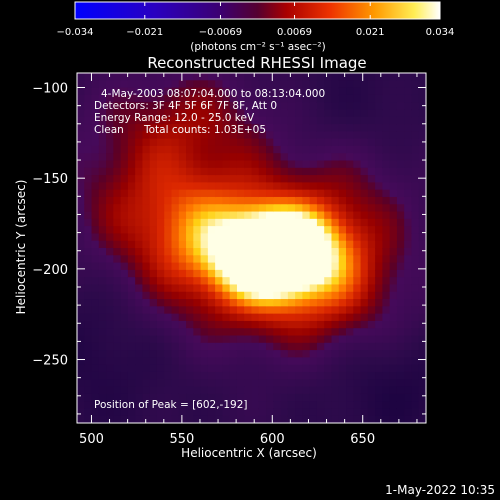 This screenshot has width=500, height=500. What do you see at coordinates (440, 32) in the screenshot?
I see `colorbar-tick-label: 0.034` at bounding box center [440, 32].